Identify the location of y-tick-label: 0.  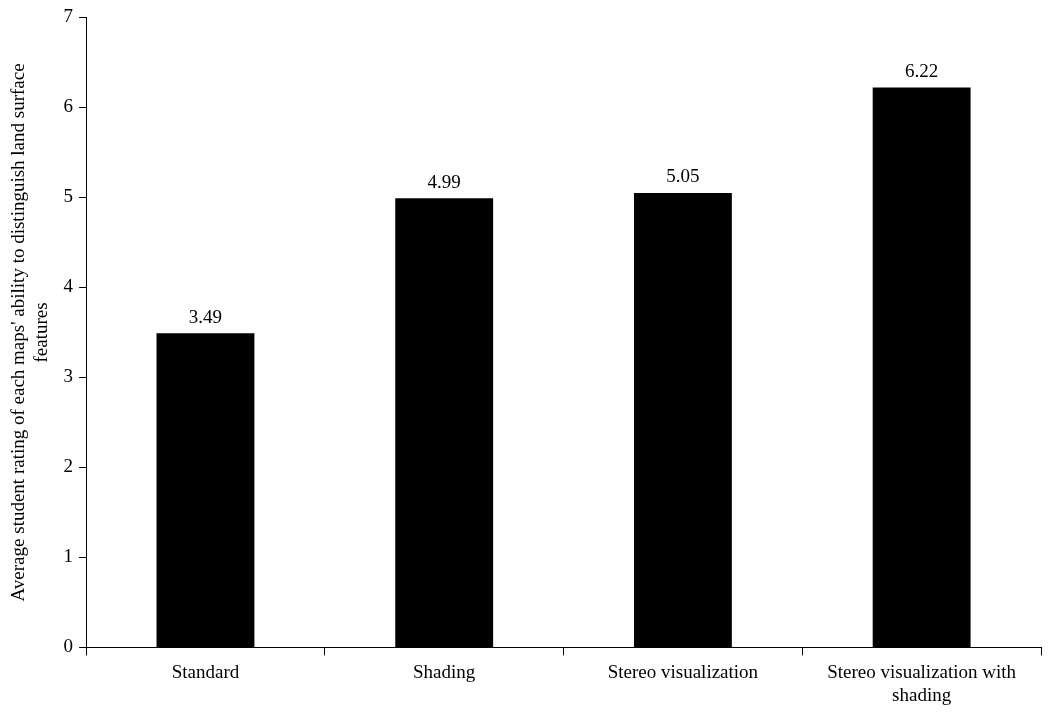
(68, 646).